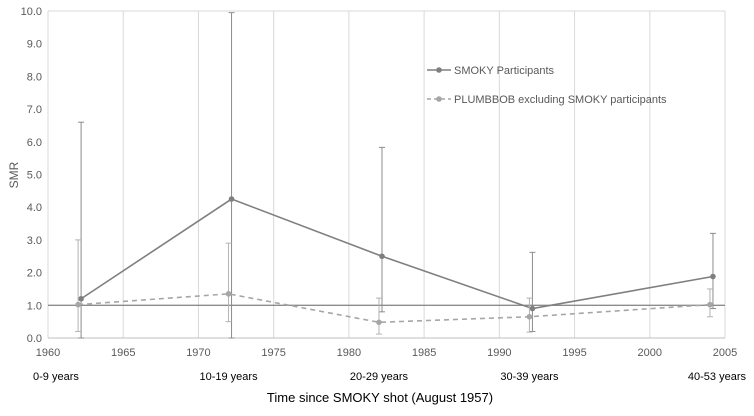  What do you see at coordinates (650, 353) in the screenshot?
I see `x-tick-label: 2000` at bounding box center [650, 353].